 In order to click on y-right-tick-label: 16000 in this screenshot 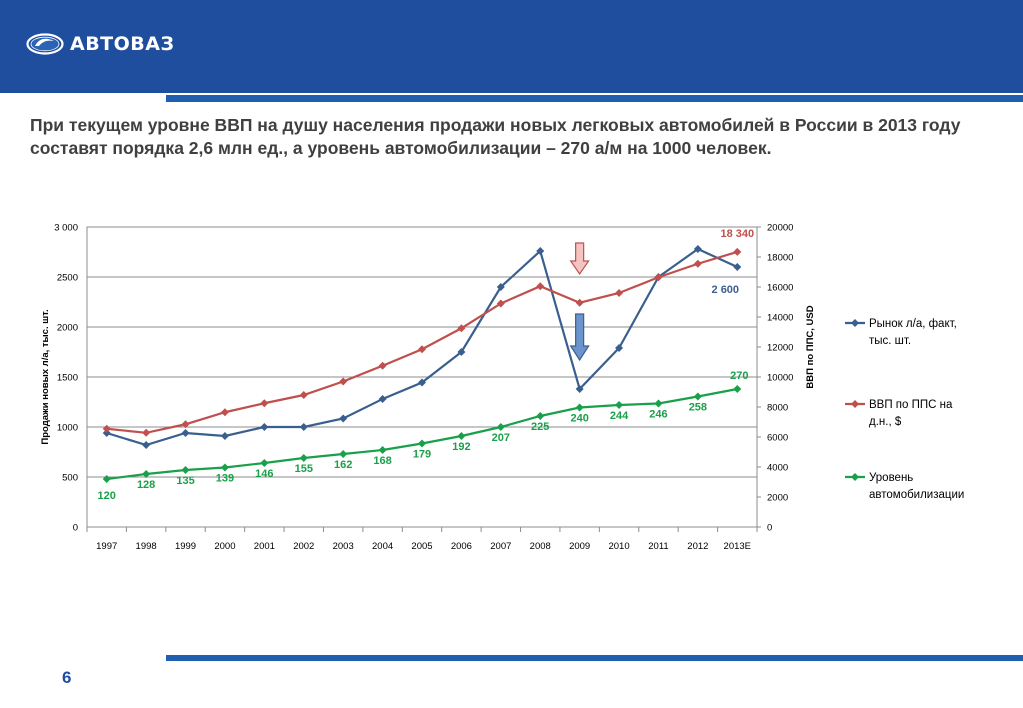, I will do `click(780, 288)`.